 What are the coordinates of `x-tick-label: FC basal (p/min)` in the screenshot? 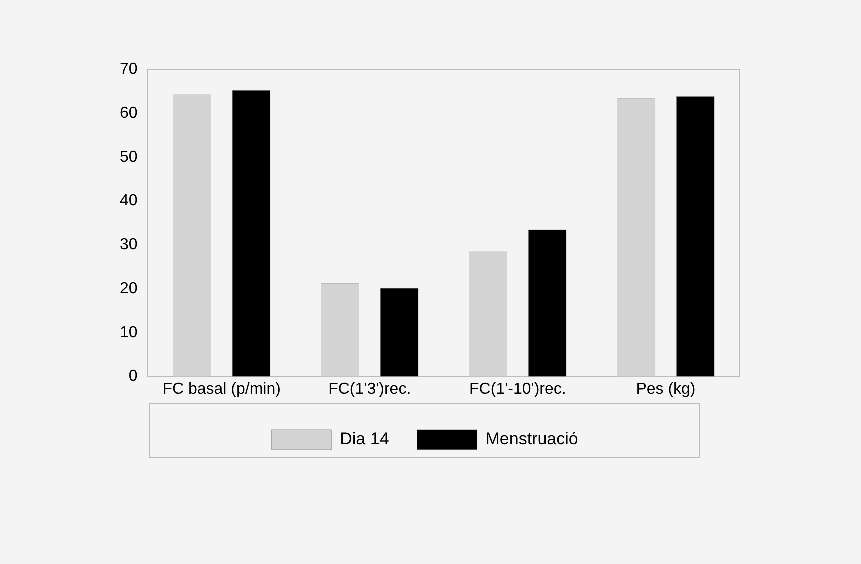 It's located at (221, 389).